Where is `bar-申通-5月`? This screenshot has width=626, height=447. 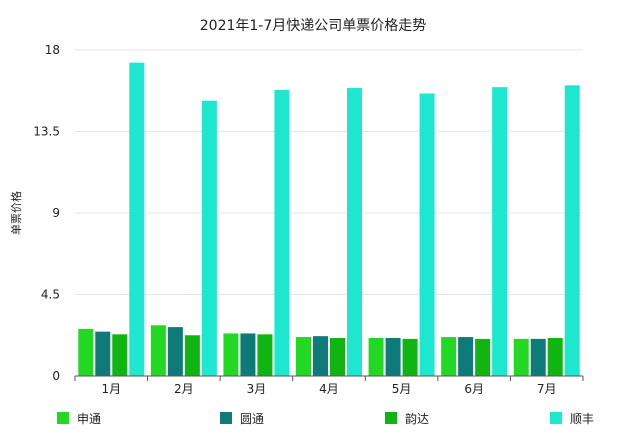
bar-申通-5月 is located at coordinates (376, 356).